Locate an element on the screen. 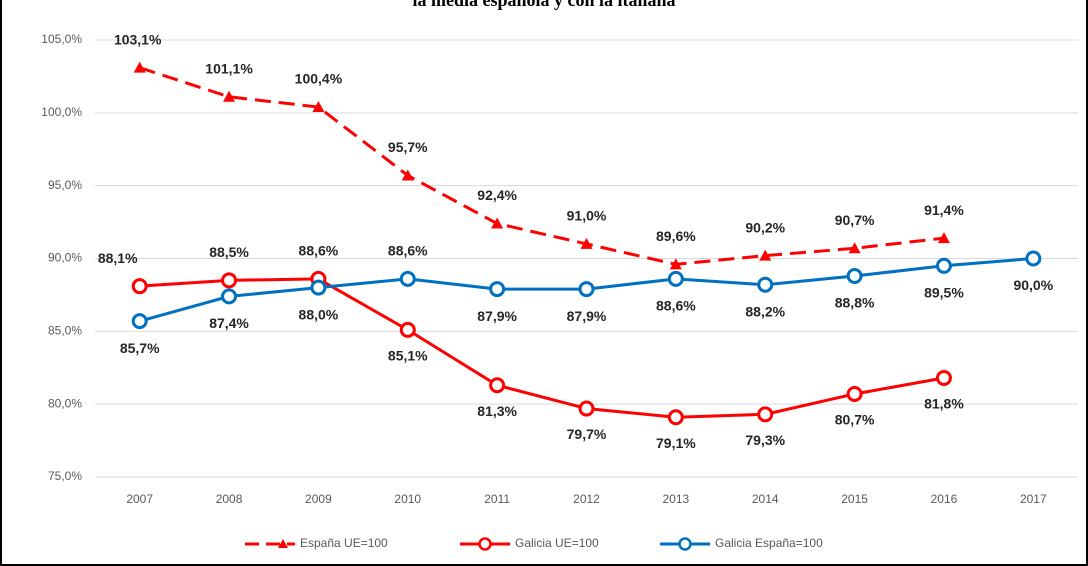  x-tick-label: 2010 is located at coordinates (407, 499).